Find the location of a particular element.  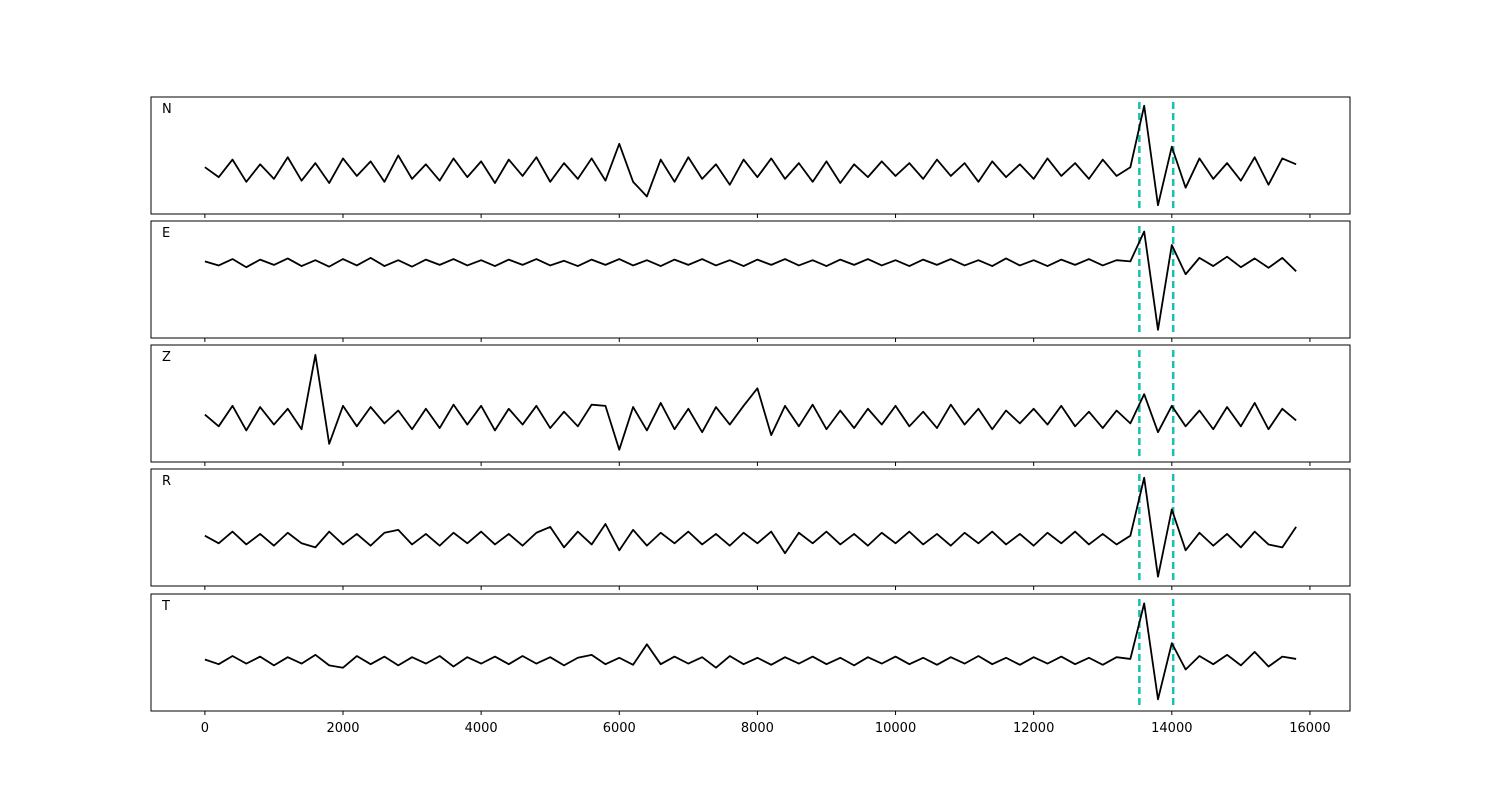

x-tick-label: 6000 is located at coordinates (619, 728).